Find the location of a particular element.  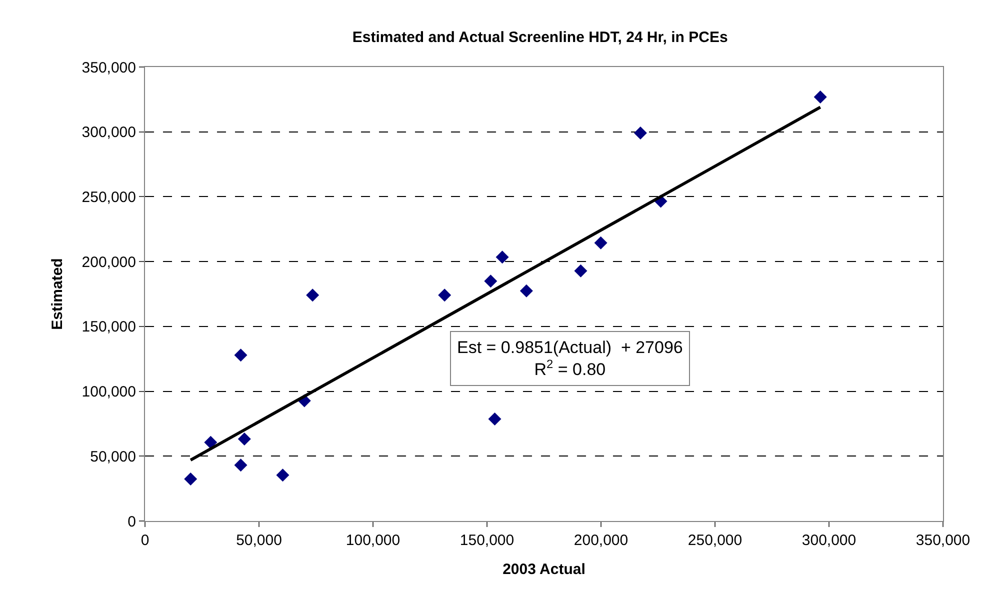

x-tick-label: 0 is located at coordinates (145, 540).